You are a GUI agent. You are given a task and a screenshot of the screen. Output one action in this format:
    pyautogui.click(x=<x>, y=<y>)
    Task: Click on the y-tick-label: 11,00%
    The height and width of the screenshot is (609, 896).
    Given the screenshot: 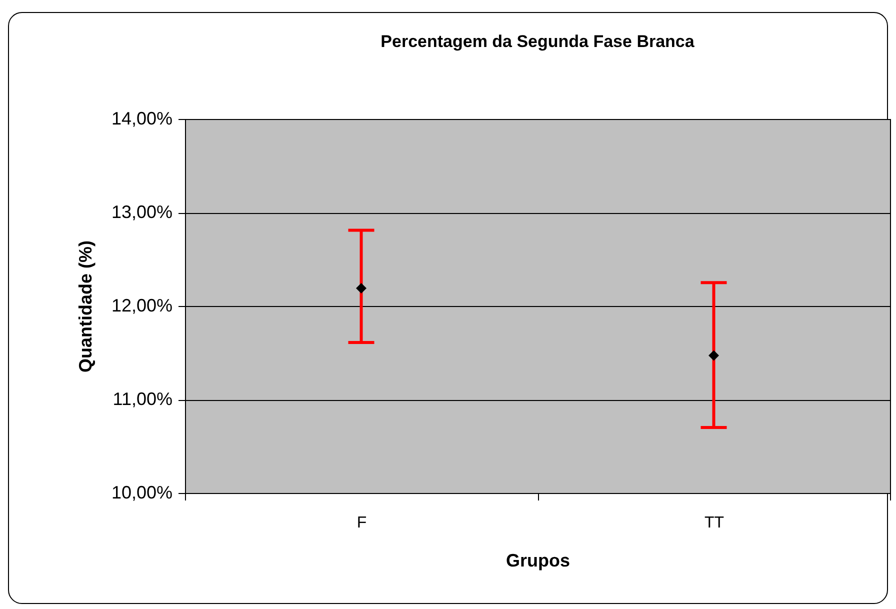 What is the action you would take?
    pyautogui.click(x=142, y=399)
    